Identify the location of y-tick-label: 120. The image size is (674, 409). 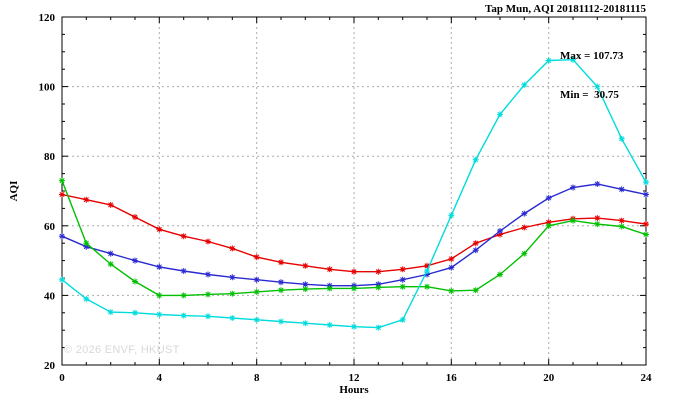
(47, 18).